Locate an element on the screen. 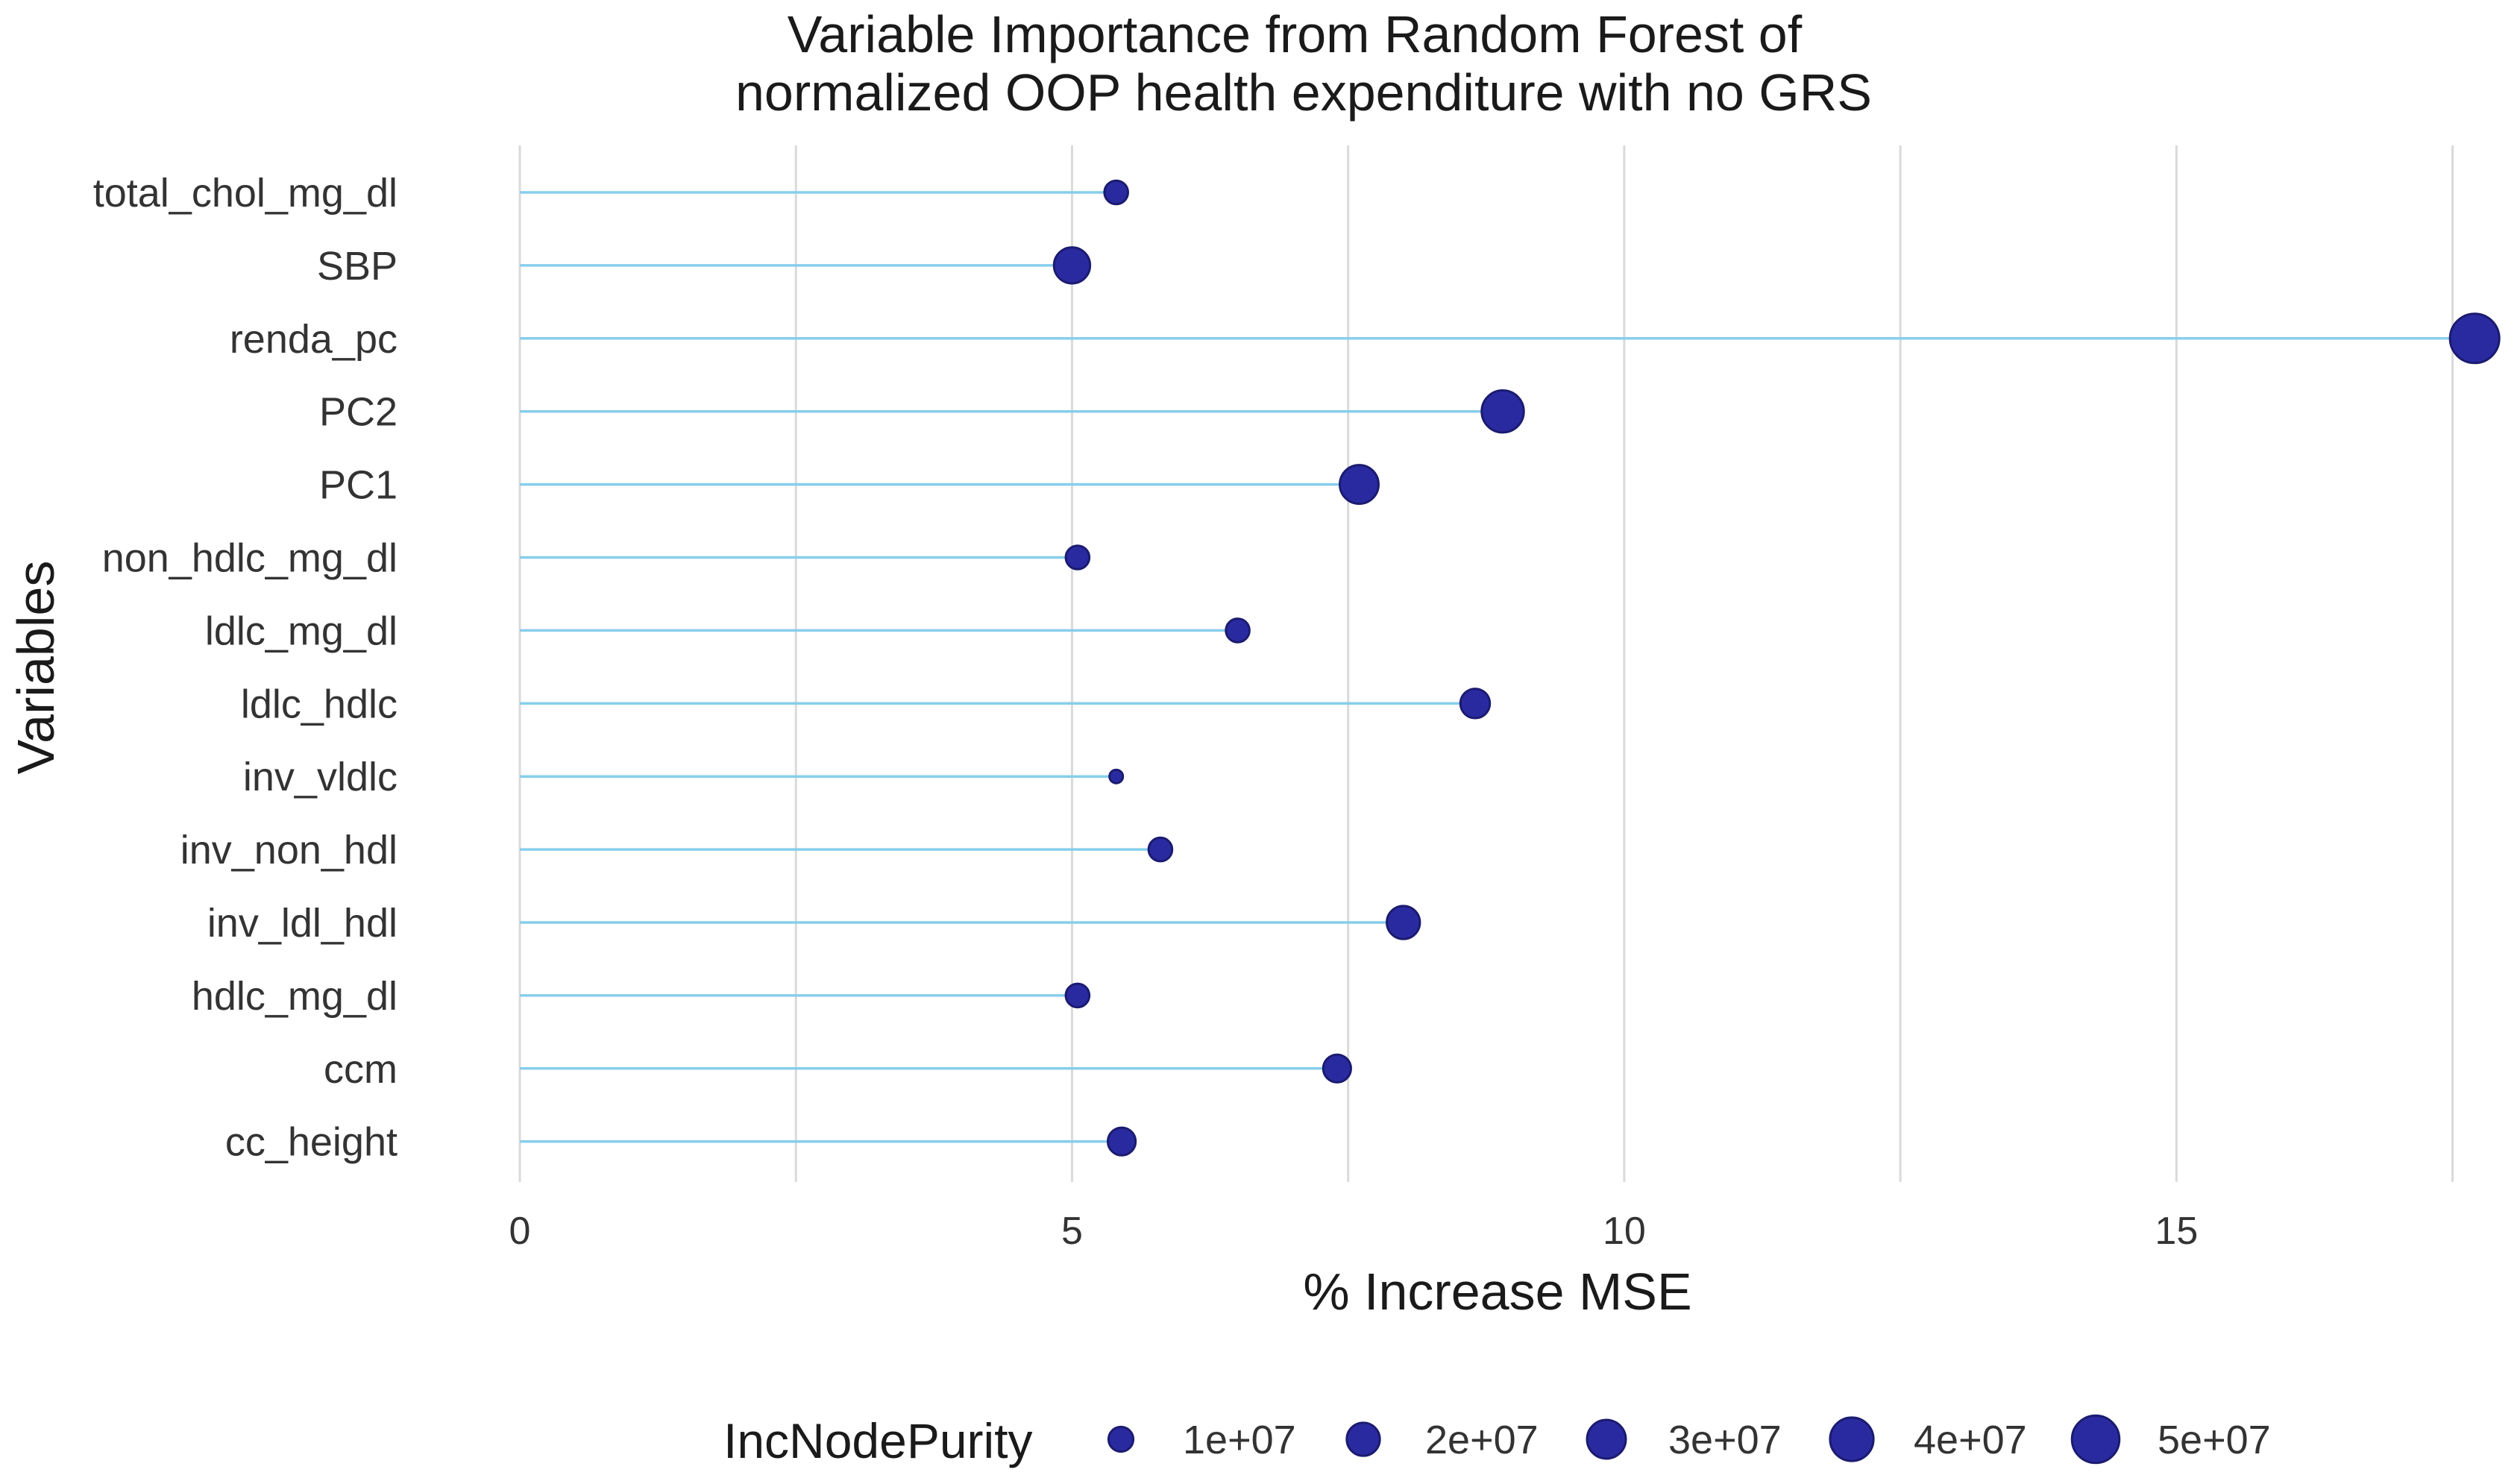  x-tick-label: 5 is located at coordinates (1072, 1231).